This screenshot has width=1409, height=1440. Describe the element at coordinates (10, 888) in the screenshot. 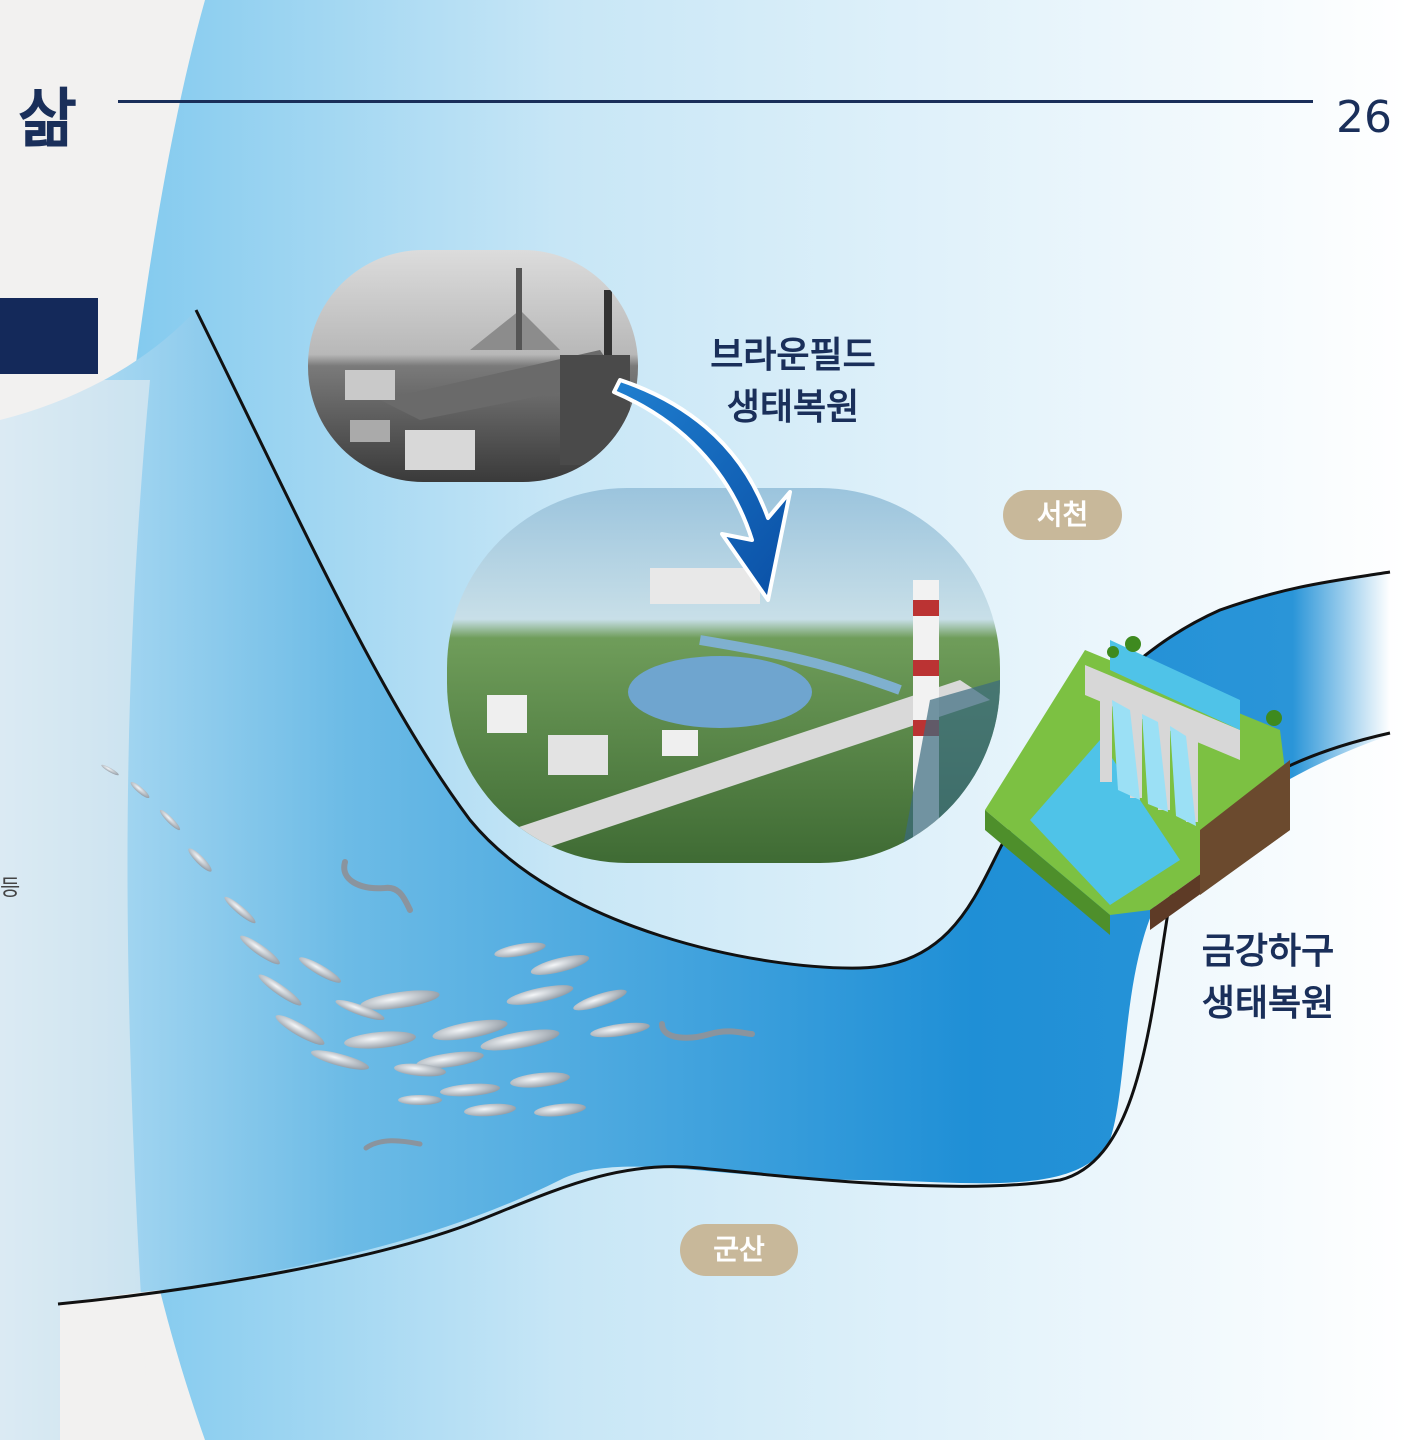

I see `cutoff-body-text: 등` at that location.